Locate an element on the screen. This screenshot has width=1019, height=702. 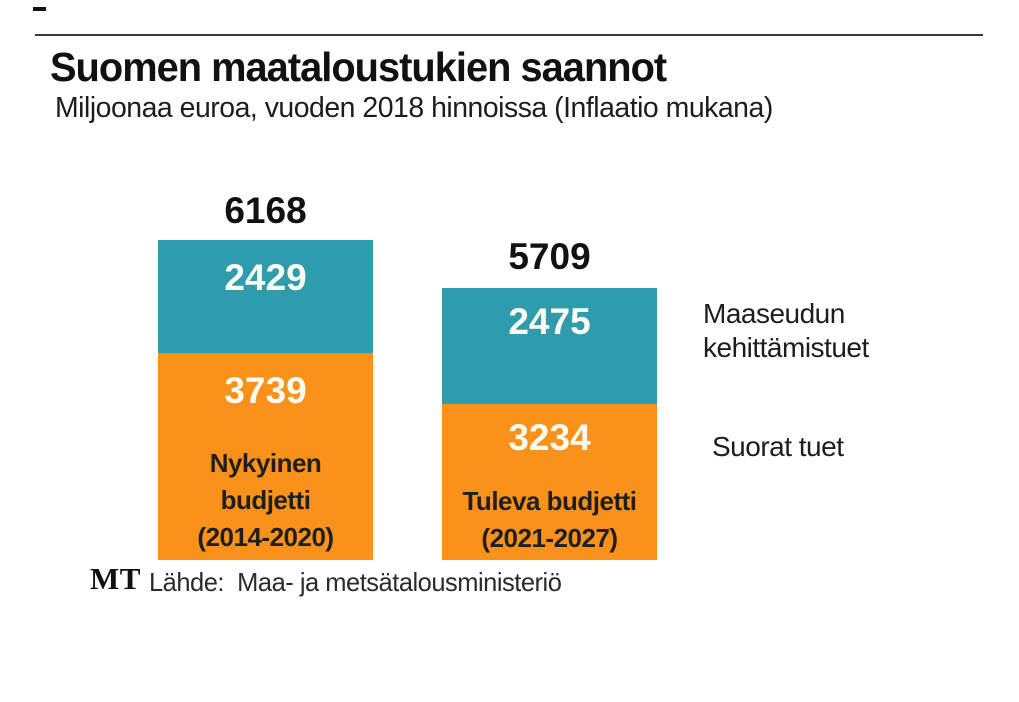
bar1-caption: Nykyinen budjetti (2014-2020) is located at coordinates (265, 500).